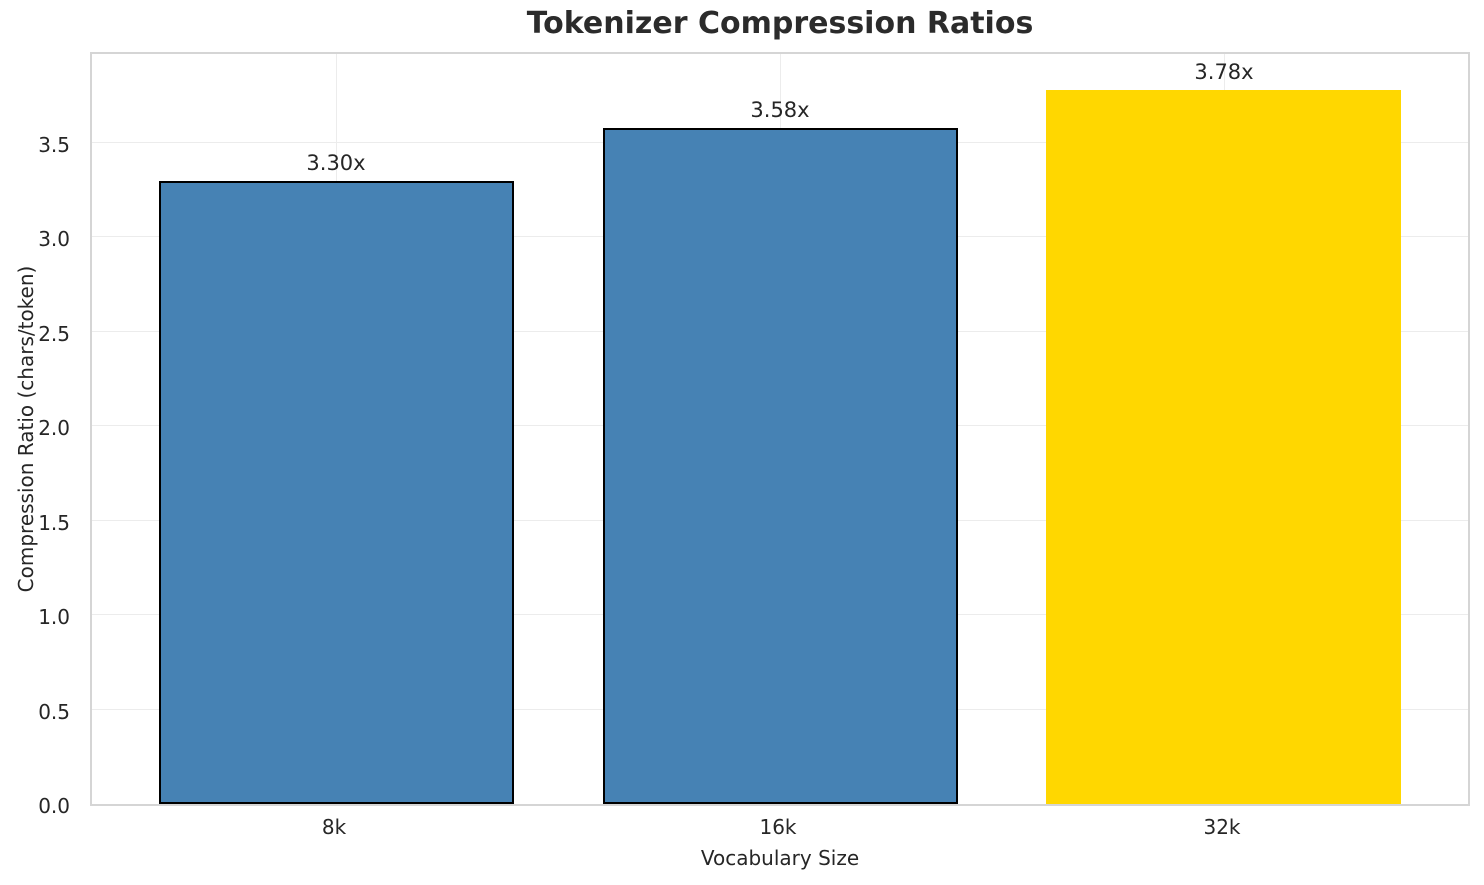 The image size is (1484, 885). What do you see at coordinates (780, 110) in the screenshot?
I see `bar-value-label: 3.58x` at bounding box center [780, 110].